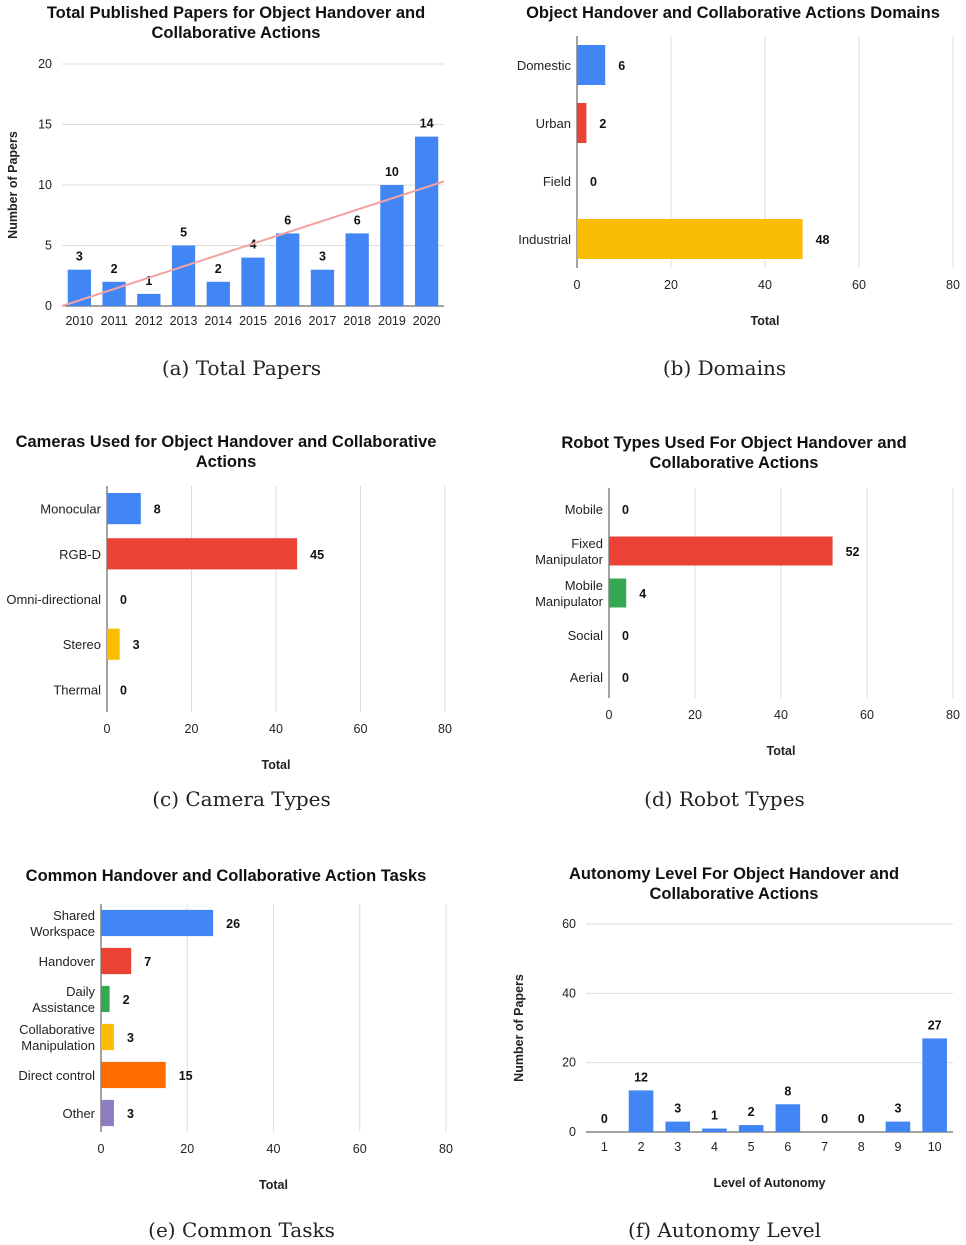 This screenshot has height=1245, width=966. What do you see at coordinates (323, 321) in the screenshot?
I see `x-tick-label: 2017` at bounding box center [323, 321].